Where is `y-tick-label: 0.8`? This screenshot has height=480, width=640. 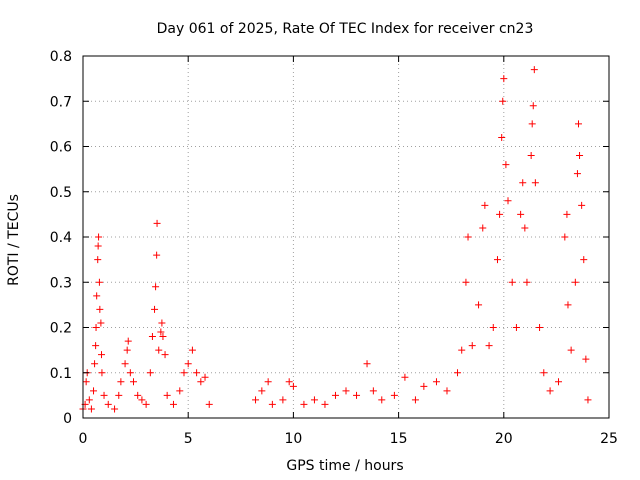 y-tick-label: 0.8 is located at coordinates (61, 57).